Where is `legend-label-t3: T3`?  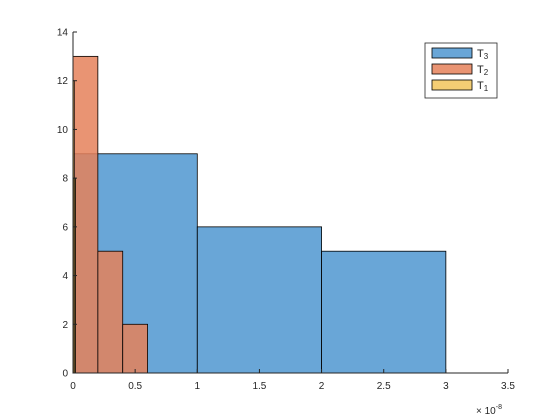 legend-label-t3: T3 is located at coordinates (483, 54).